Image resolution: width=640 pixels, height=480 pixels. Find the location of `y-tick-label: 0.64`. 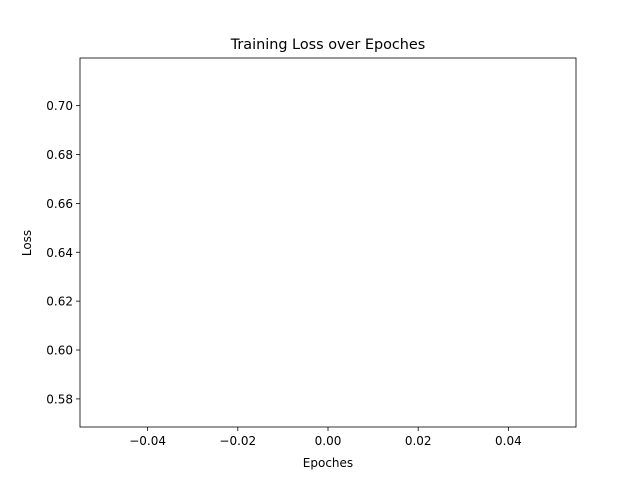

y-tick-label: 0.64 is located at coordinates (59, 253).